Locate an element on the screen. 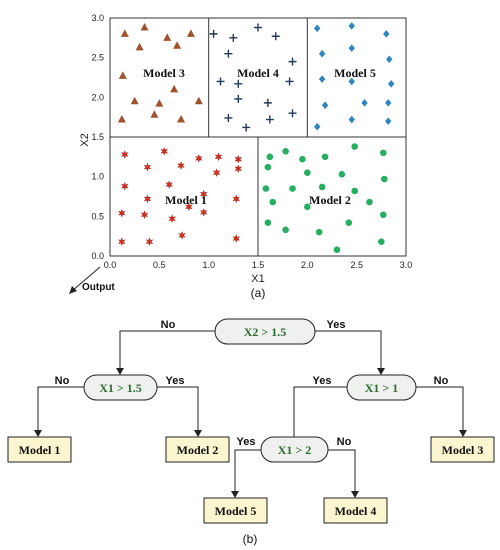 The width and height of the screenshot is (500, 550). leaf-model5 is located at coordinates (235, 510).